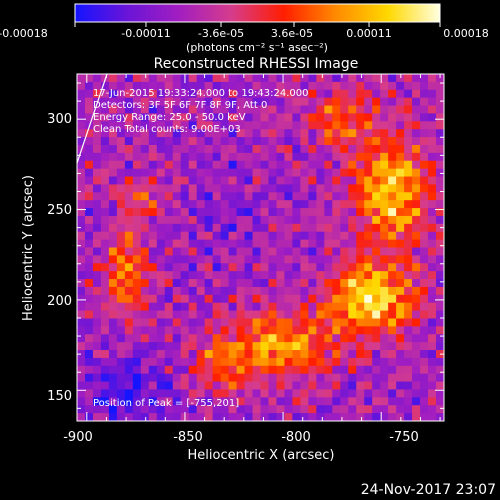  I want to click on x-tick-label: -750, so click(404, 437).